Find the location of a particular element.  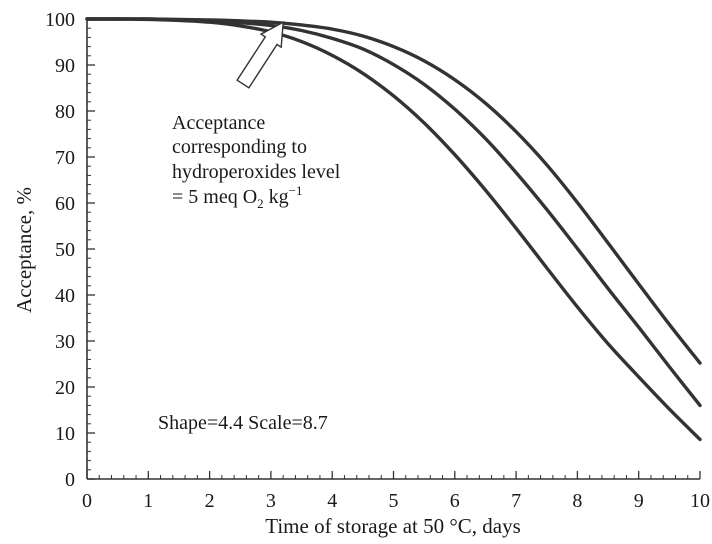

annotation-arrow is located at coordinates (260, 54).